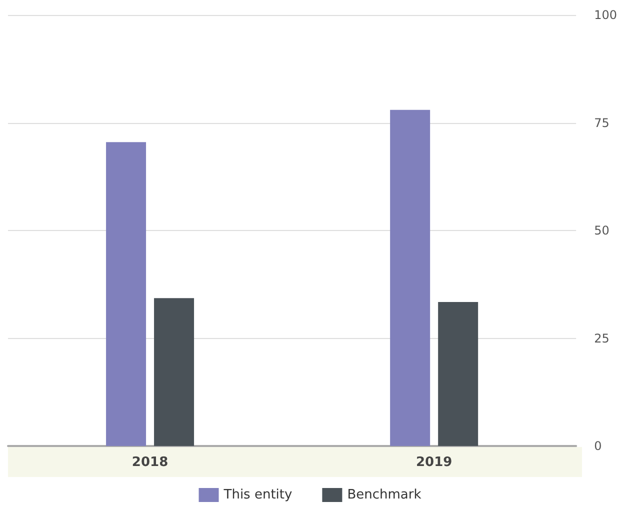 This screenshot has width=620, height=515. What do you see at coordinates (602, 123) in the screenshot?
I see `y-tick-label: 75` at bounding box center [602, 123].